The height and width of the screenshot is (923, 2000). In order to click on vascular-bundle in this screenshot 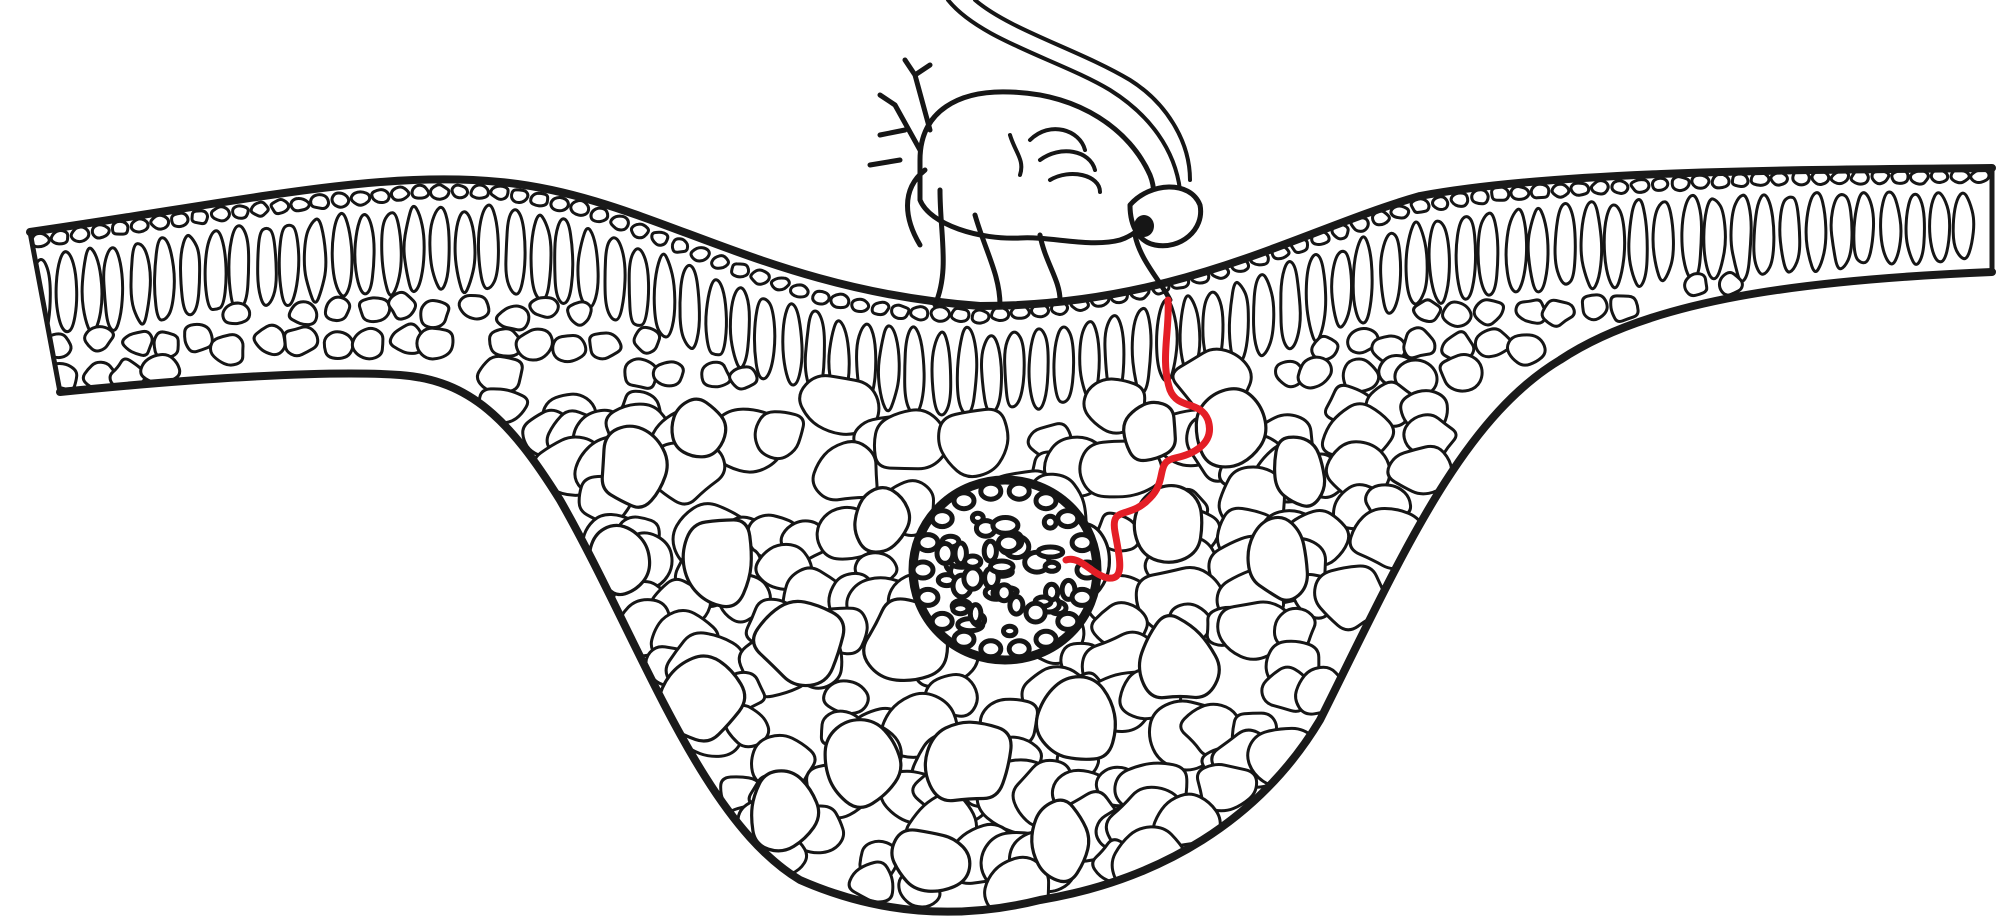, I will do `click(1005, 570)`.